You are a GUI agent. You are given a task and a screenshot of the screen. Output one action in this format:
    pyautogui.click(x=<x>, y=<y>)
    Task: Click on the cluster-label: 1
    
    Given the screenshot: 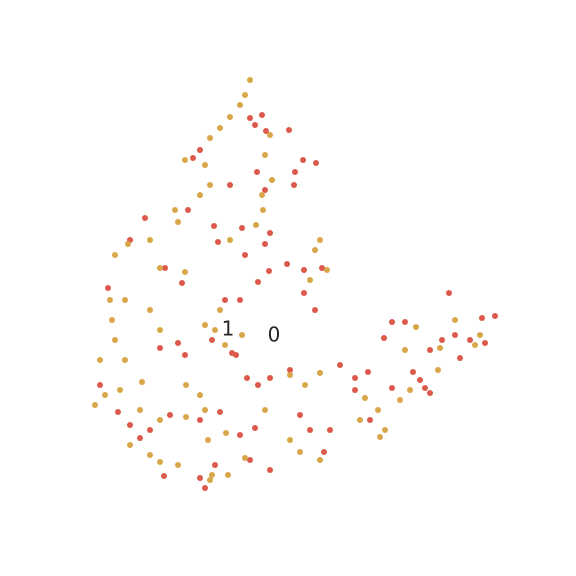 What is the action you would take?
    pyautogui.click(x=228, y=329)
    